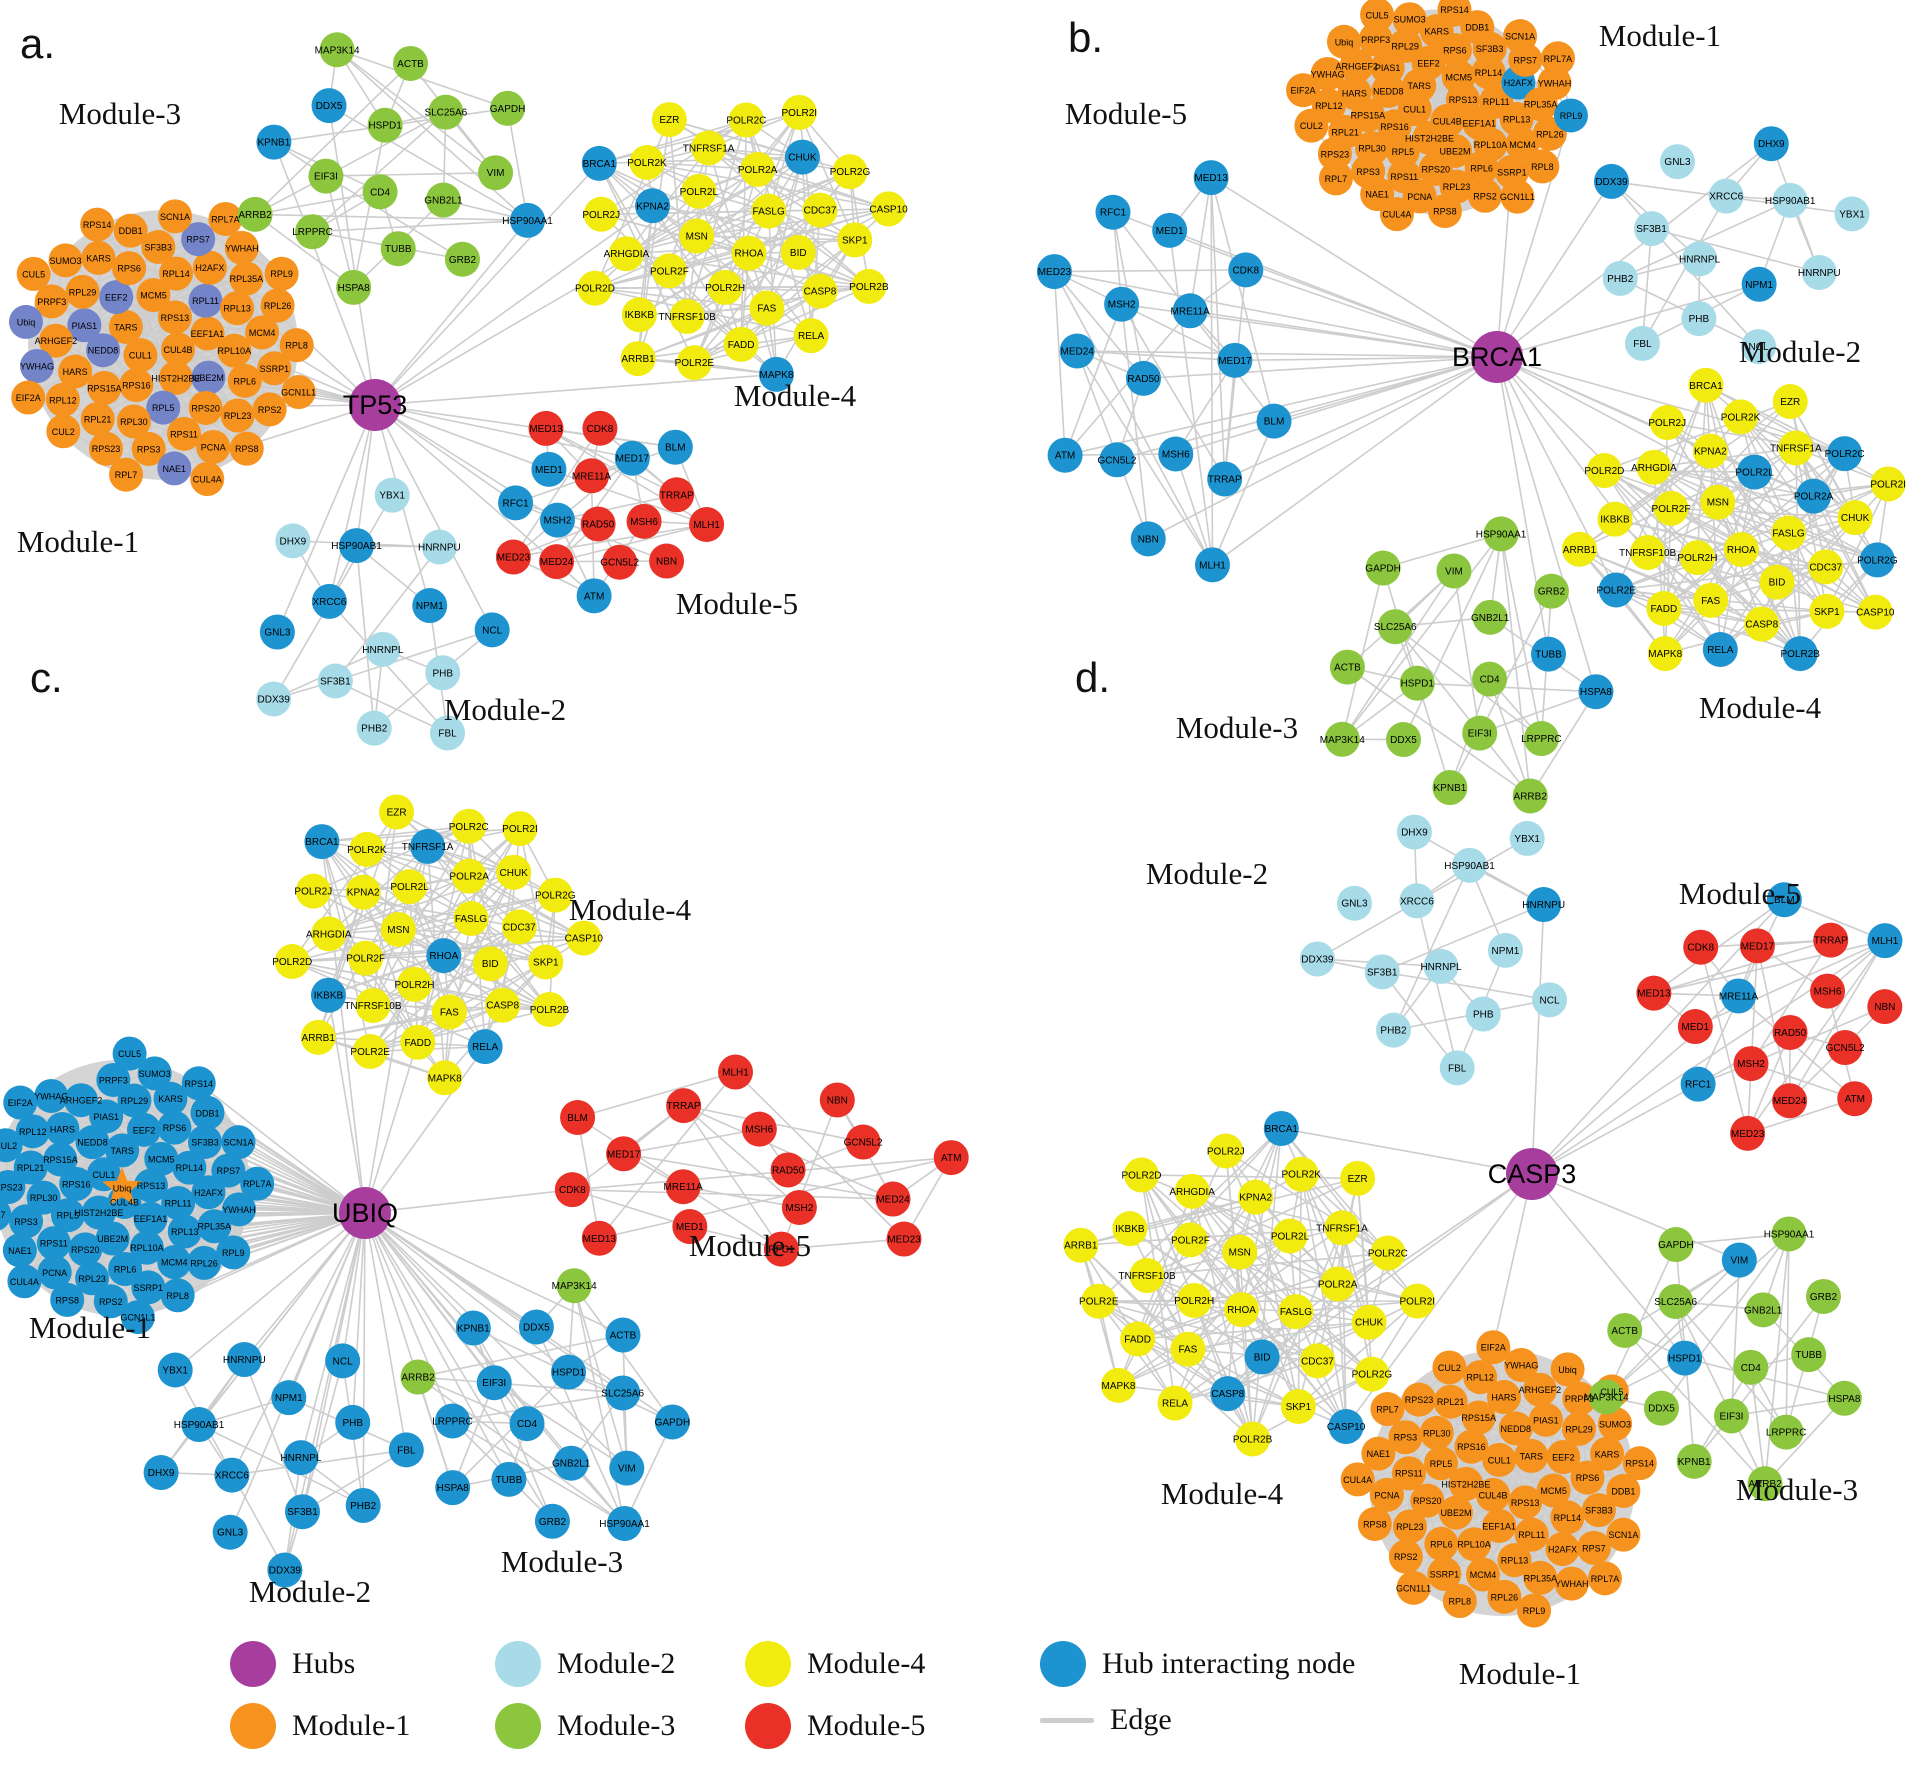 This screenshot has width=1923, height=1775. Describe the element at coordinates (1711, 600) in the screenshot. I see `node-FAS` at that location.